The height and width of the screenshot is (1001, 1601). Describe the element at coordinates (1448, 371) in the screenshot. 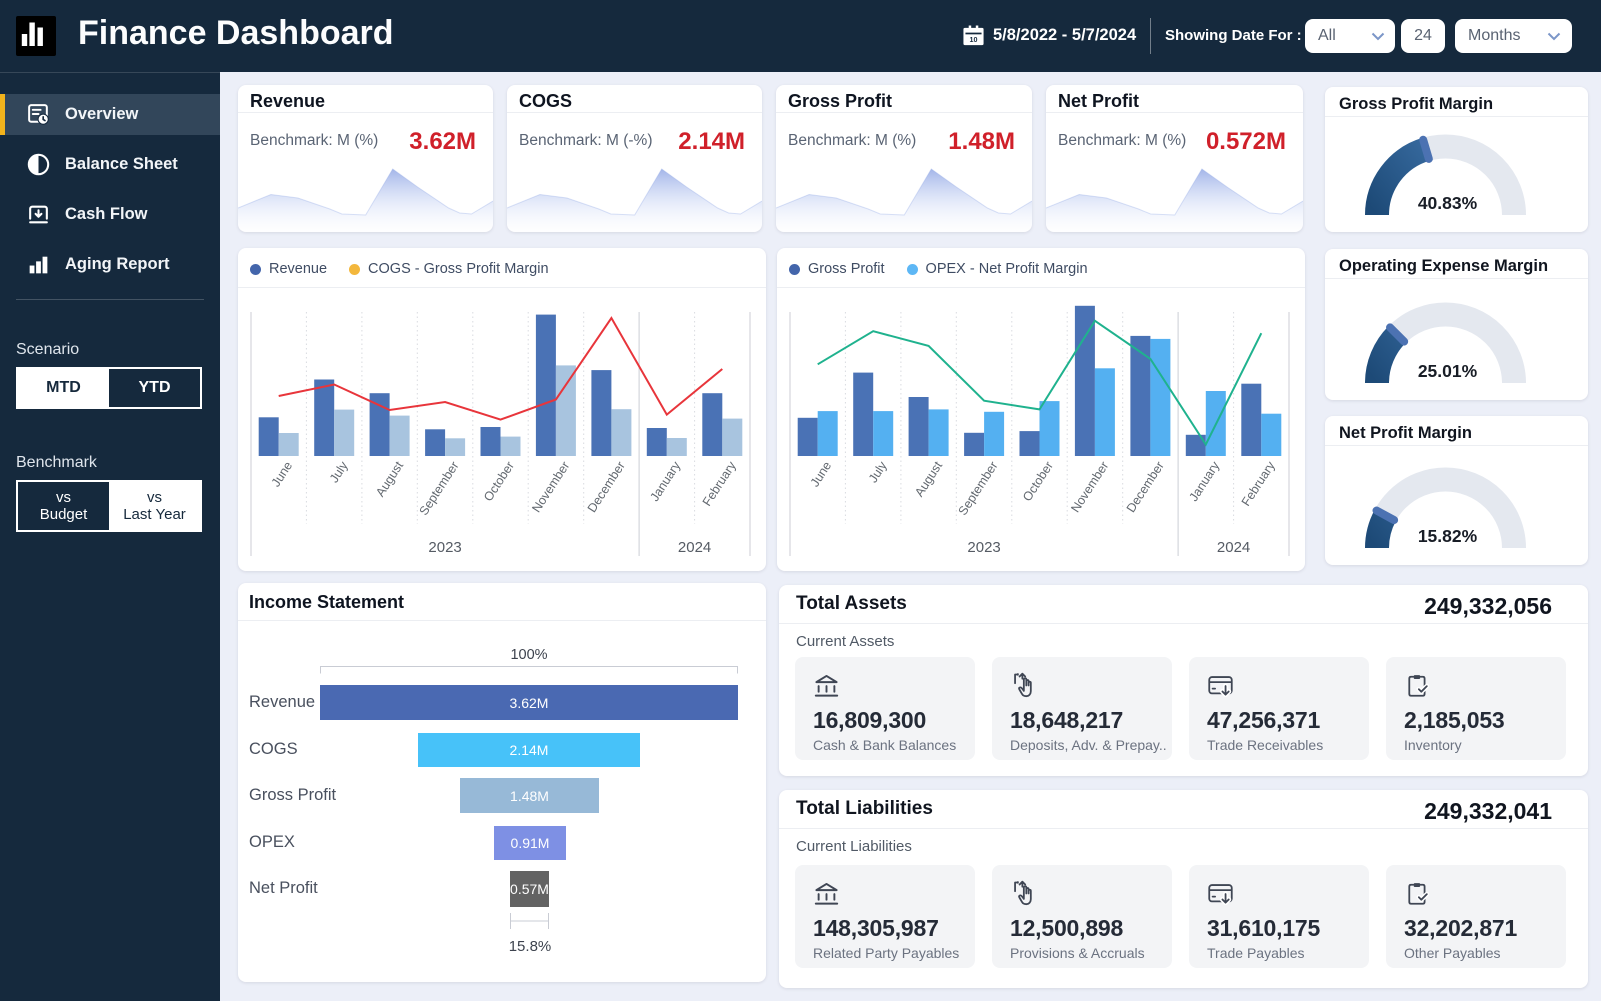

I see `svg-text: 25.01%` at that location.